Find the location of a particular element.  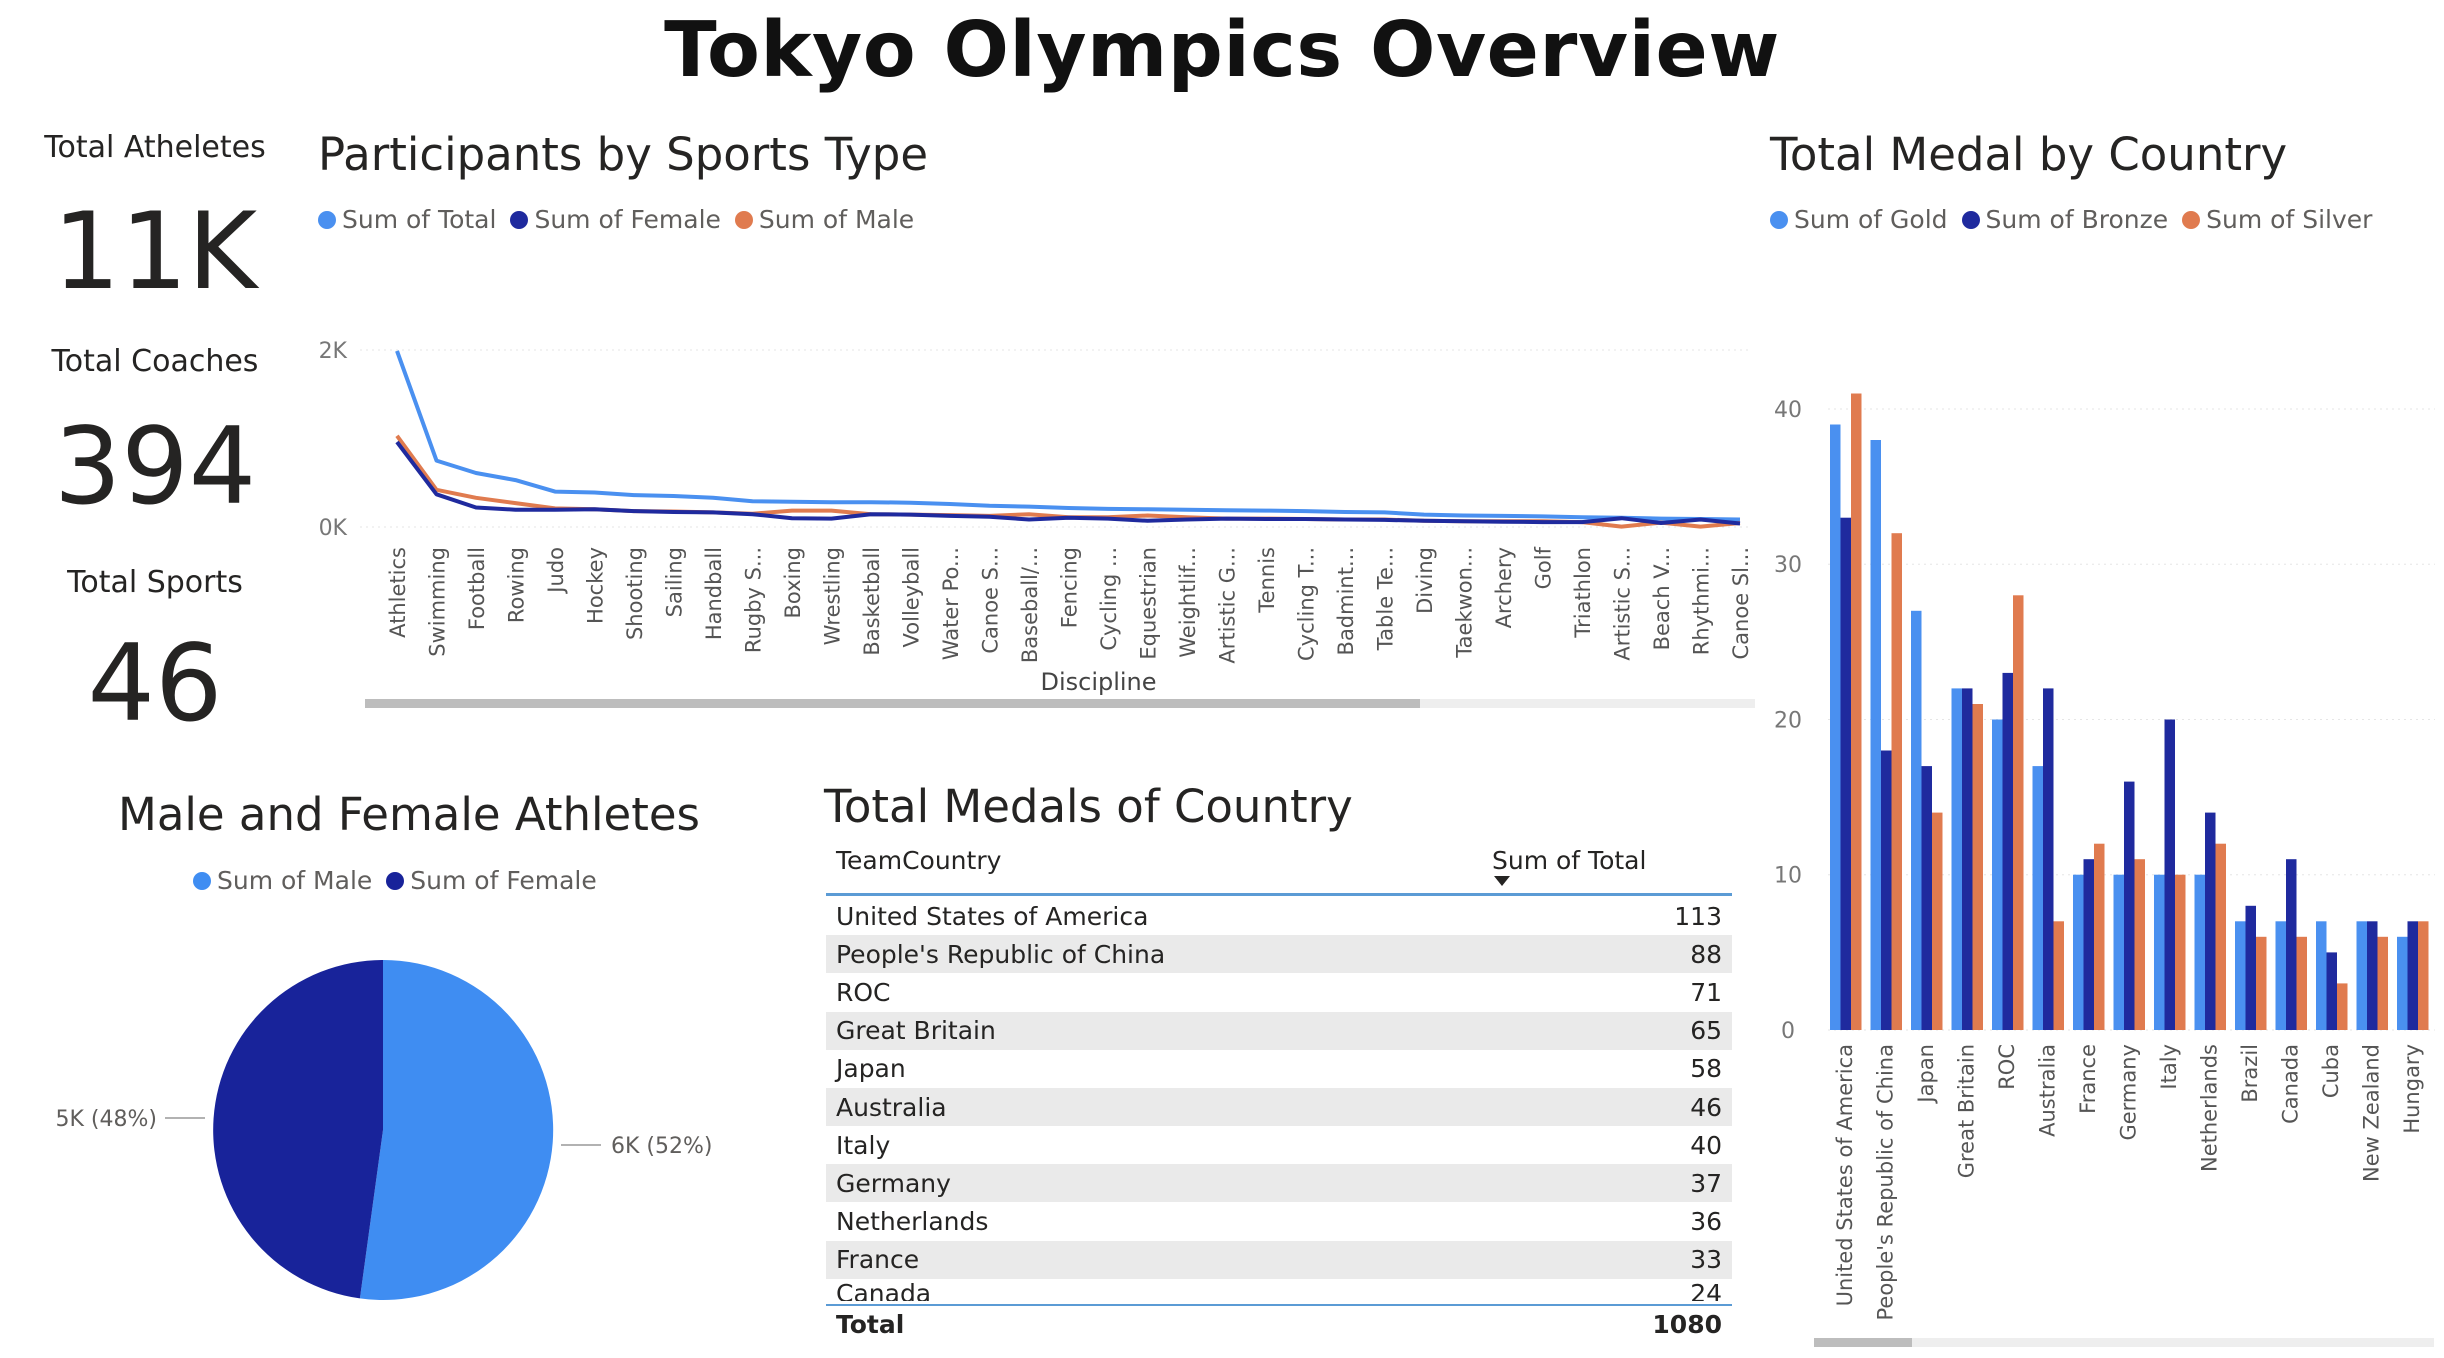

x-tick-label: Shooting is located at coordinates (635, 593).